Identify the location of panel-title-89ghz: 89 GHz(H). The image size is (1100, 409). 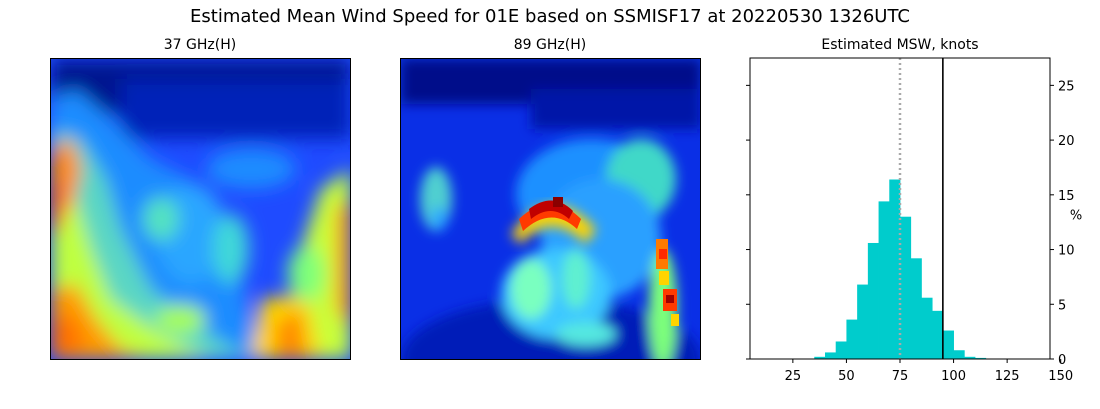
(550, 45).